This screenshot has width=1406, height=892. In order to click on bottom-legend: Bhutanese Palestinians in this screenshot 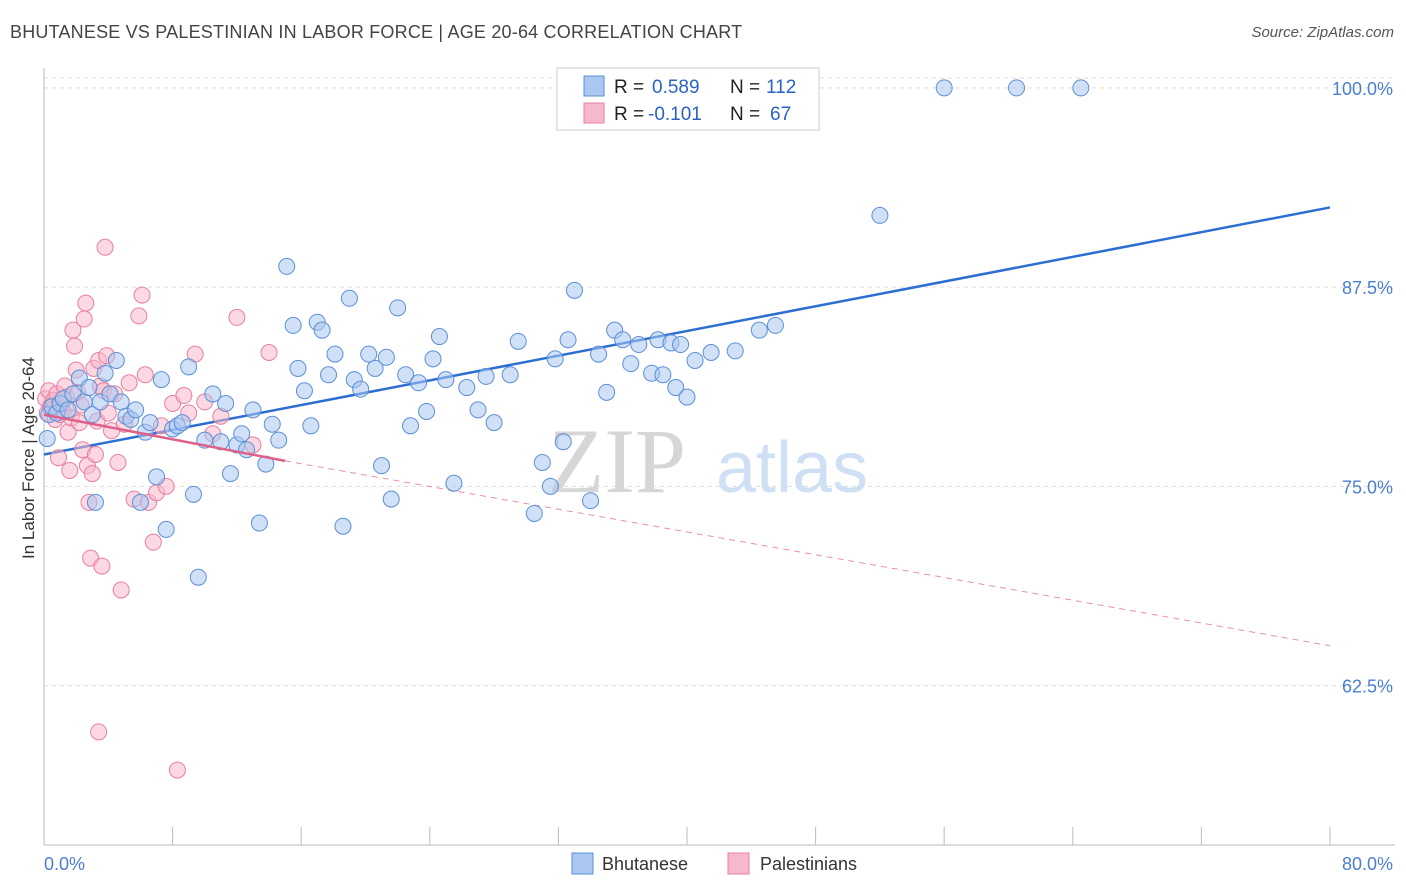, I will do `click(714, 863)`.